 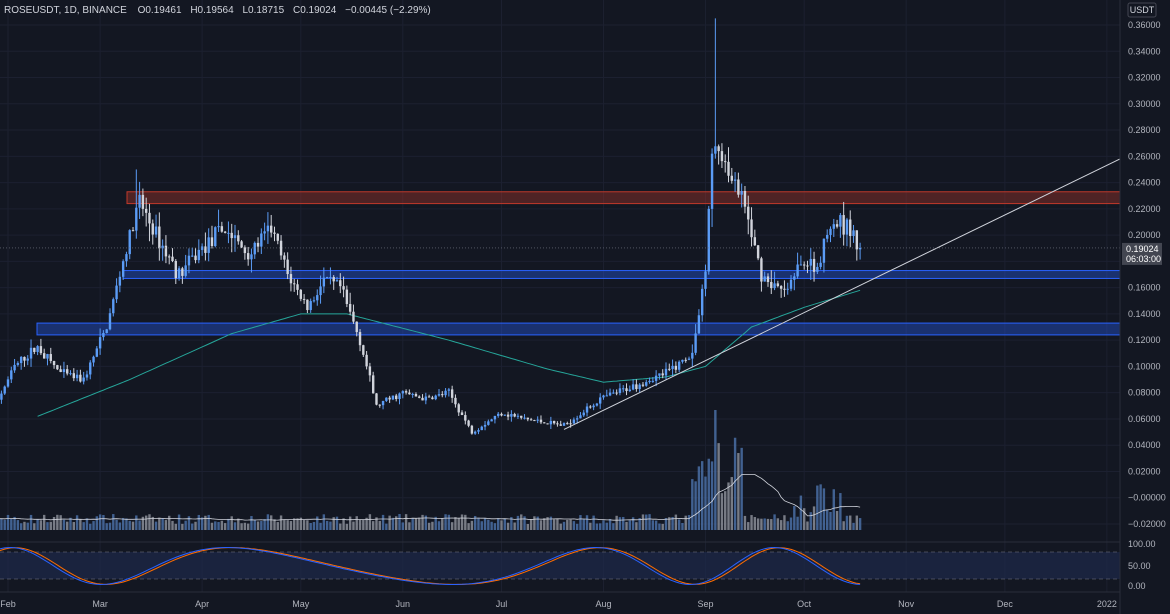 What do you see at coordinates (705, 604) in the screenshot?
I see `time-tick-label: Sep` at bounding box center [705, 604].